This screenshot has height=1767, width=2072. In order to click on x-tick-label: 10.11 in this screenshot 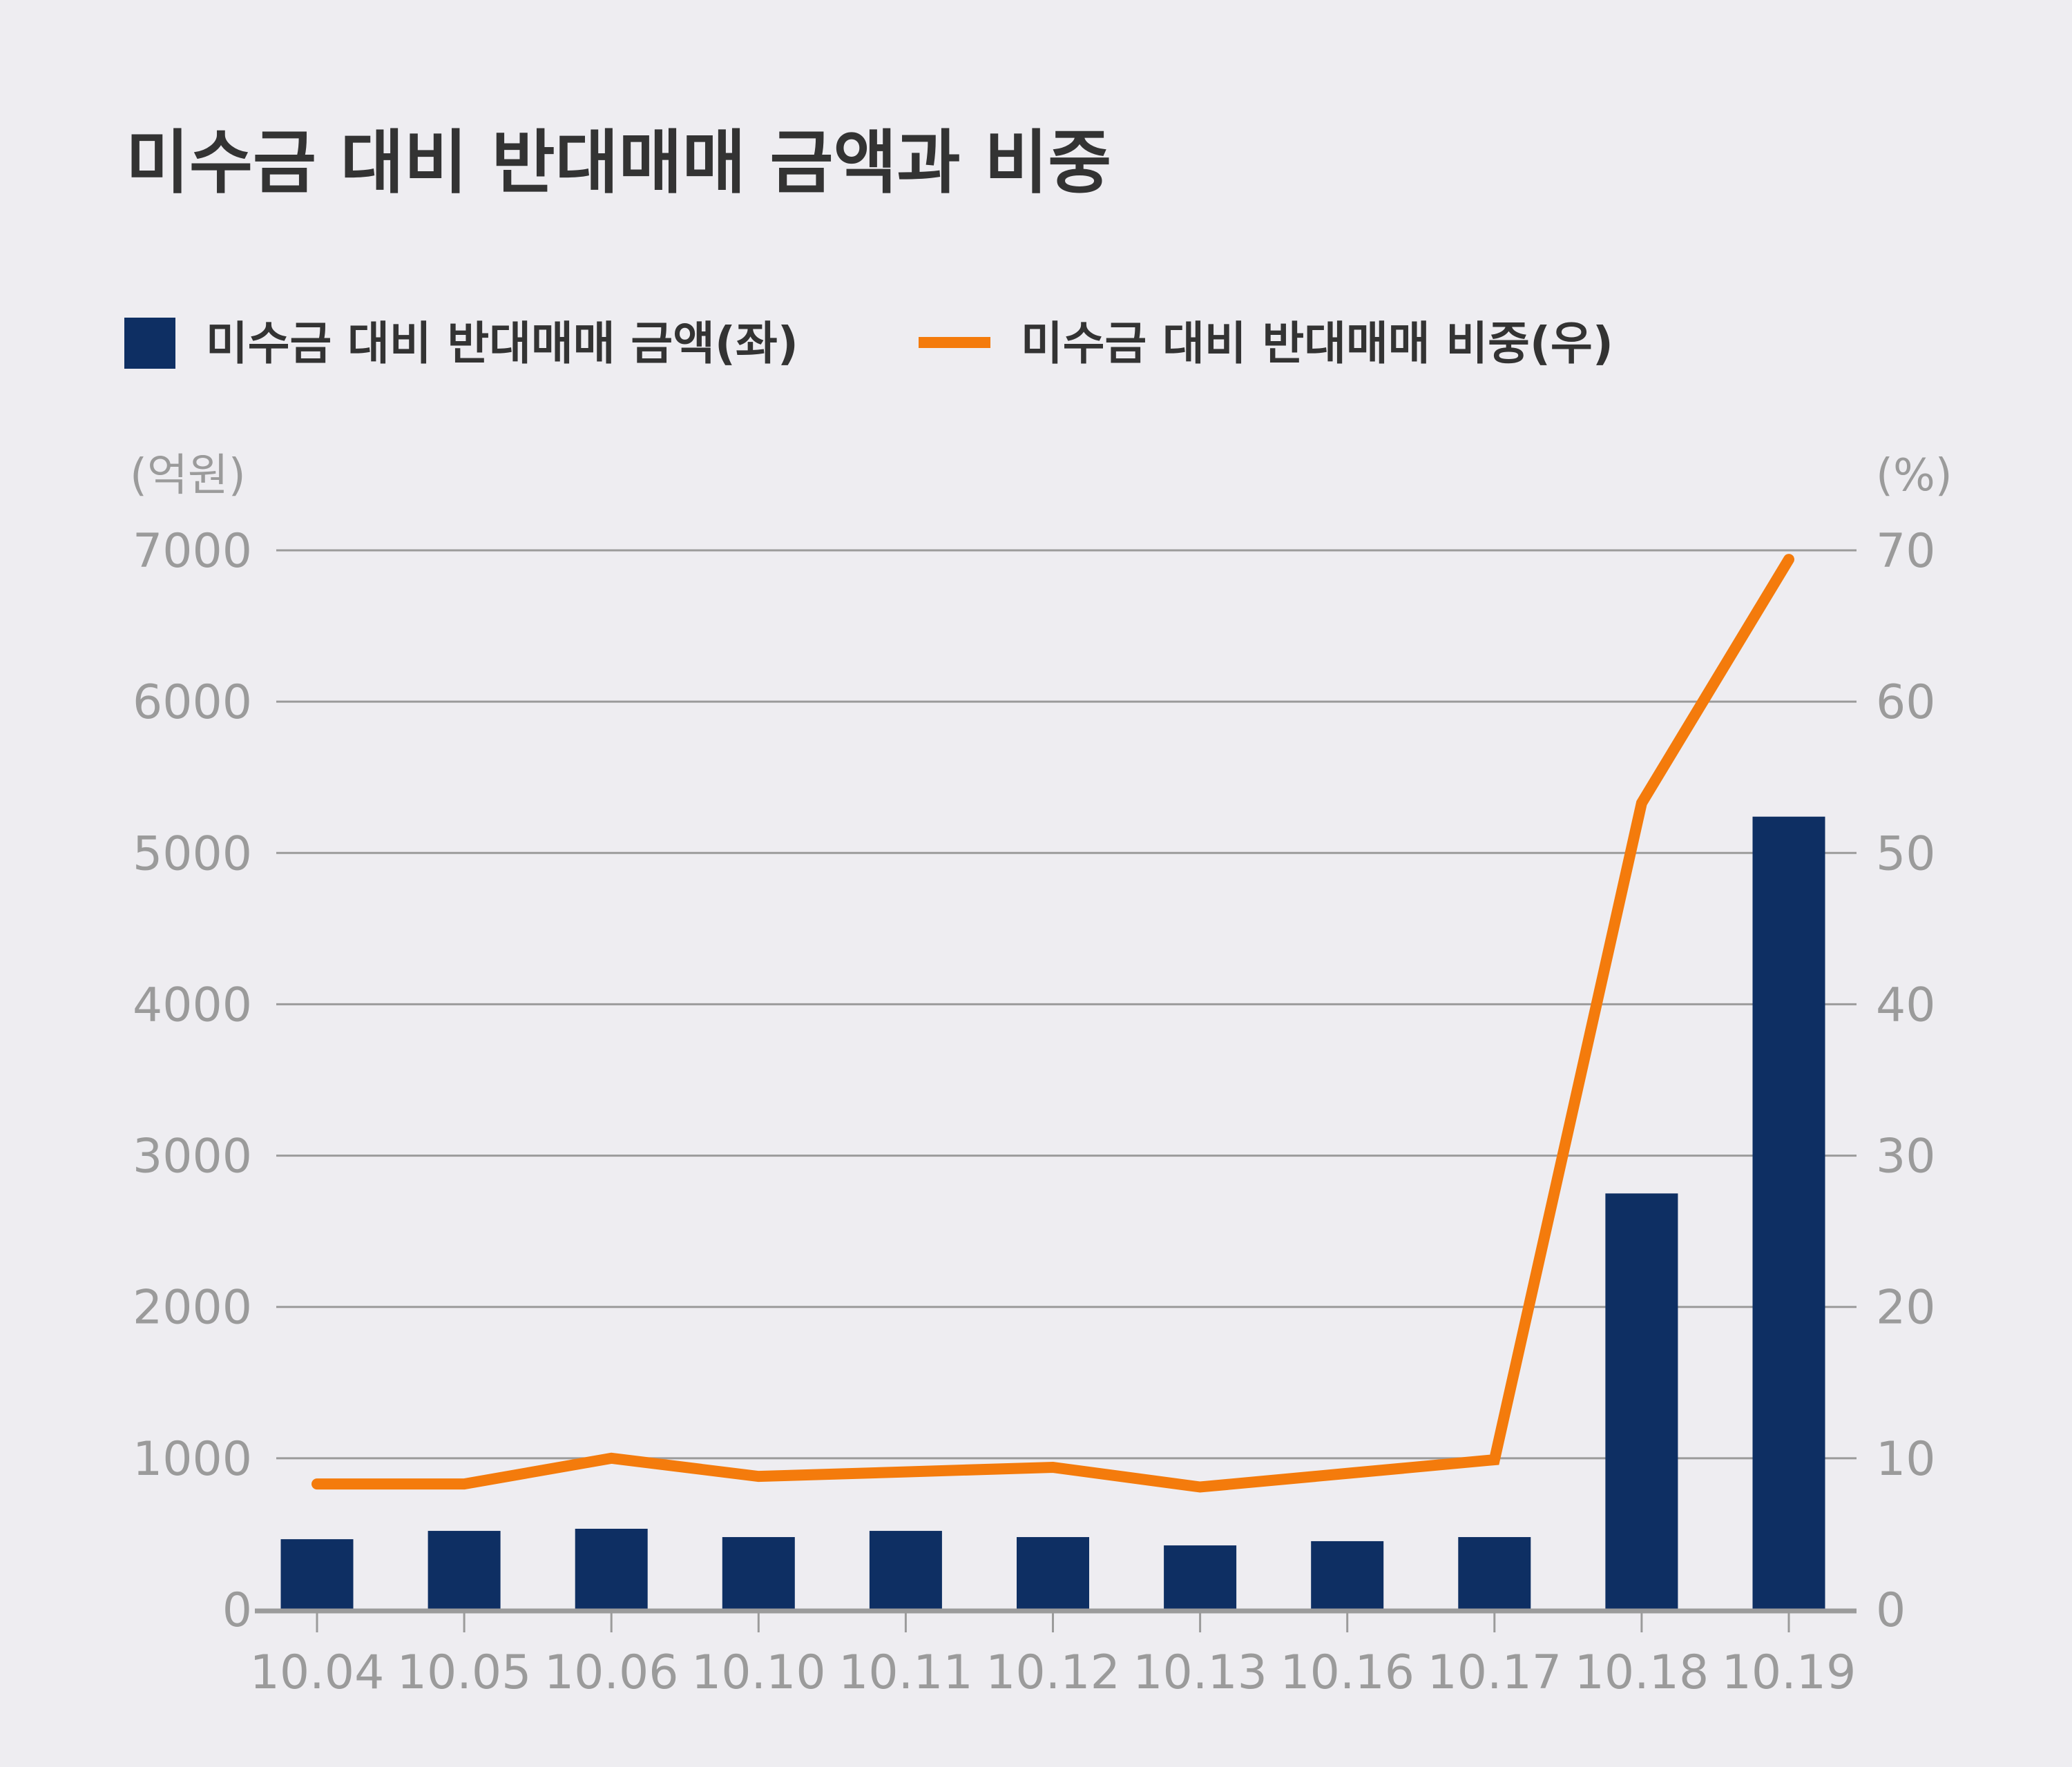, I will do `click(905, 1673)`.